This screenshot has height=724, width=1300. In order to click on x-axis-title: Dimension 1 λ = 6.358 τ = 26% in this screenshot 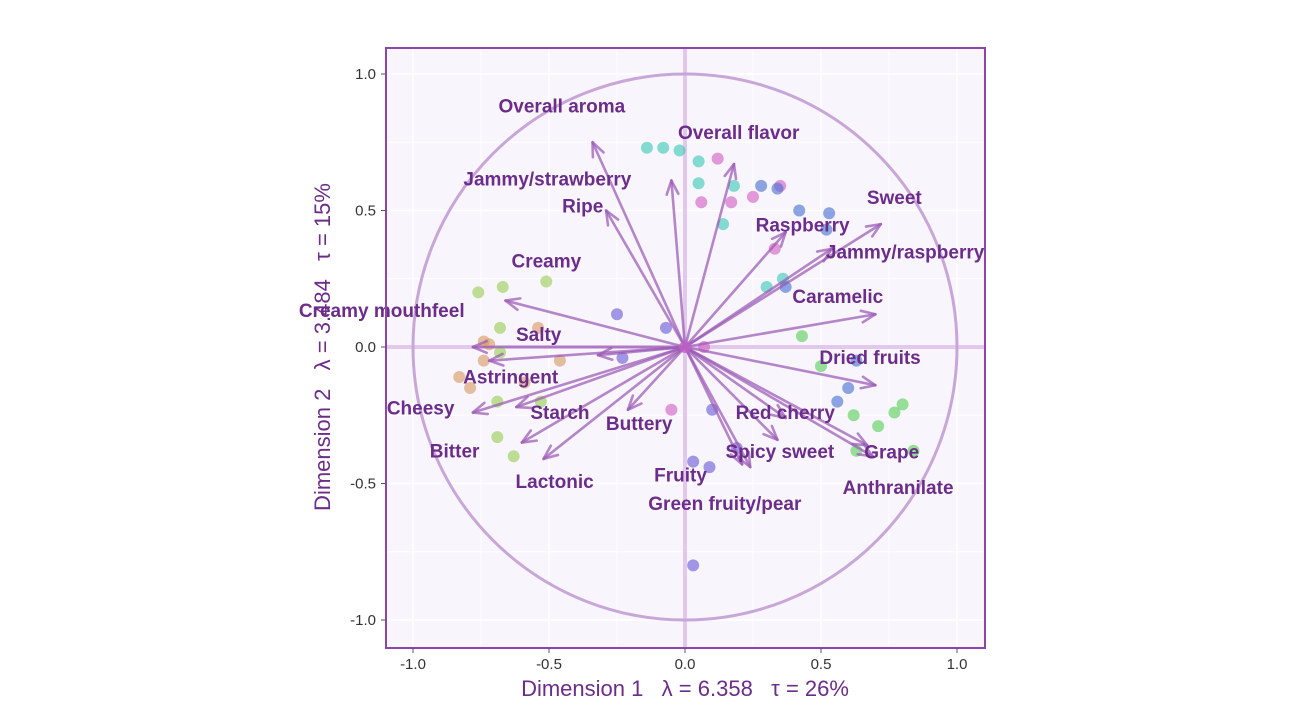, I will do `click(685, 688)`.